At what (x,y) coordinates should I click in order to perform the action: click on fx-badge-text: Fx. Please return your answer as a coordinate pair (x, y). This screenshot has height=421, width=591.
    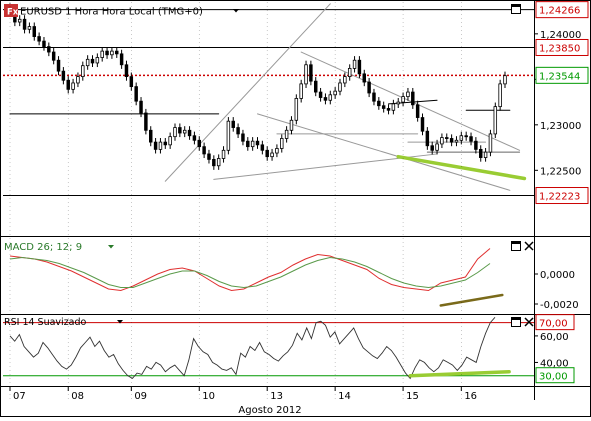
    Looking at the image, I should click on (13, 13).